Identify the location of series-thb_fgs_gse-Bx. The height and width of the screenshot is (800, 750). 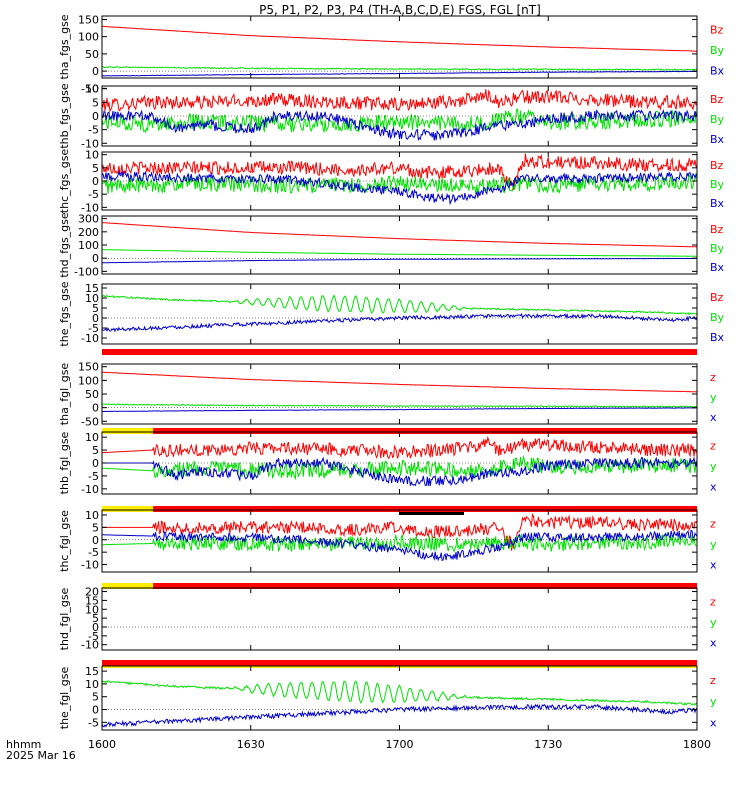
(399, 125).